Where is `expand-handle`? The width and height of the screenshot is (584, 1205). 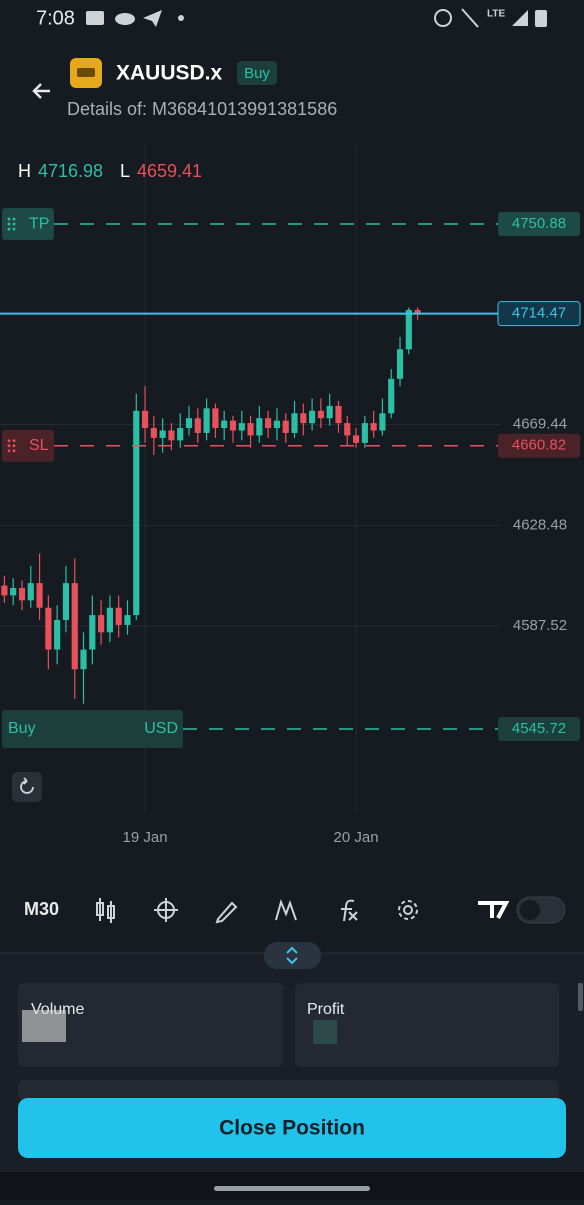 expand-handle is located at coordinates (292, 955).